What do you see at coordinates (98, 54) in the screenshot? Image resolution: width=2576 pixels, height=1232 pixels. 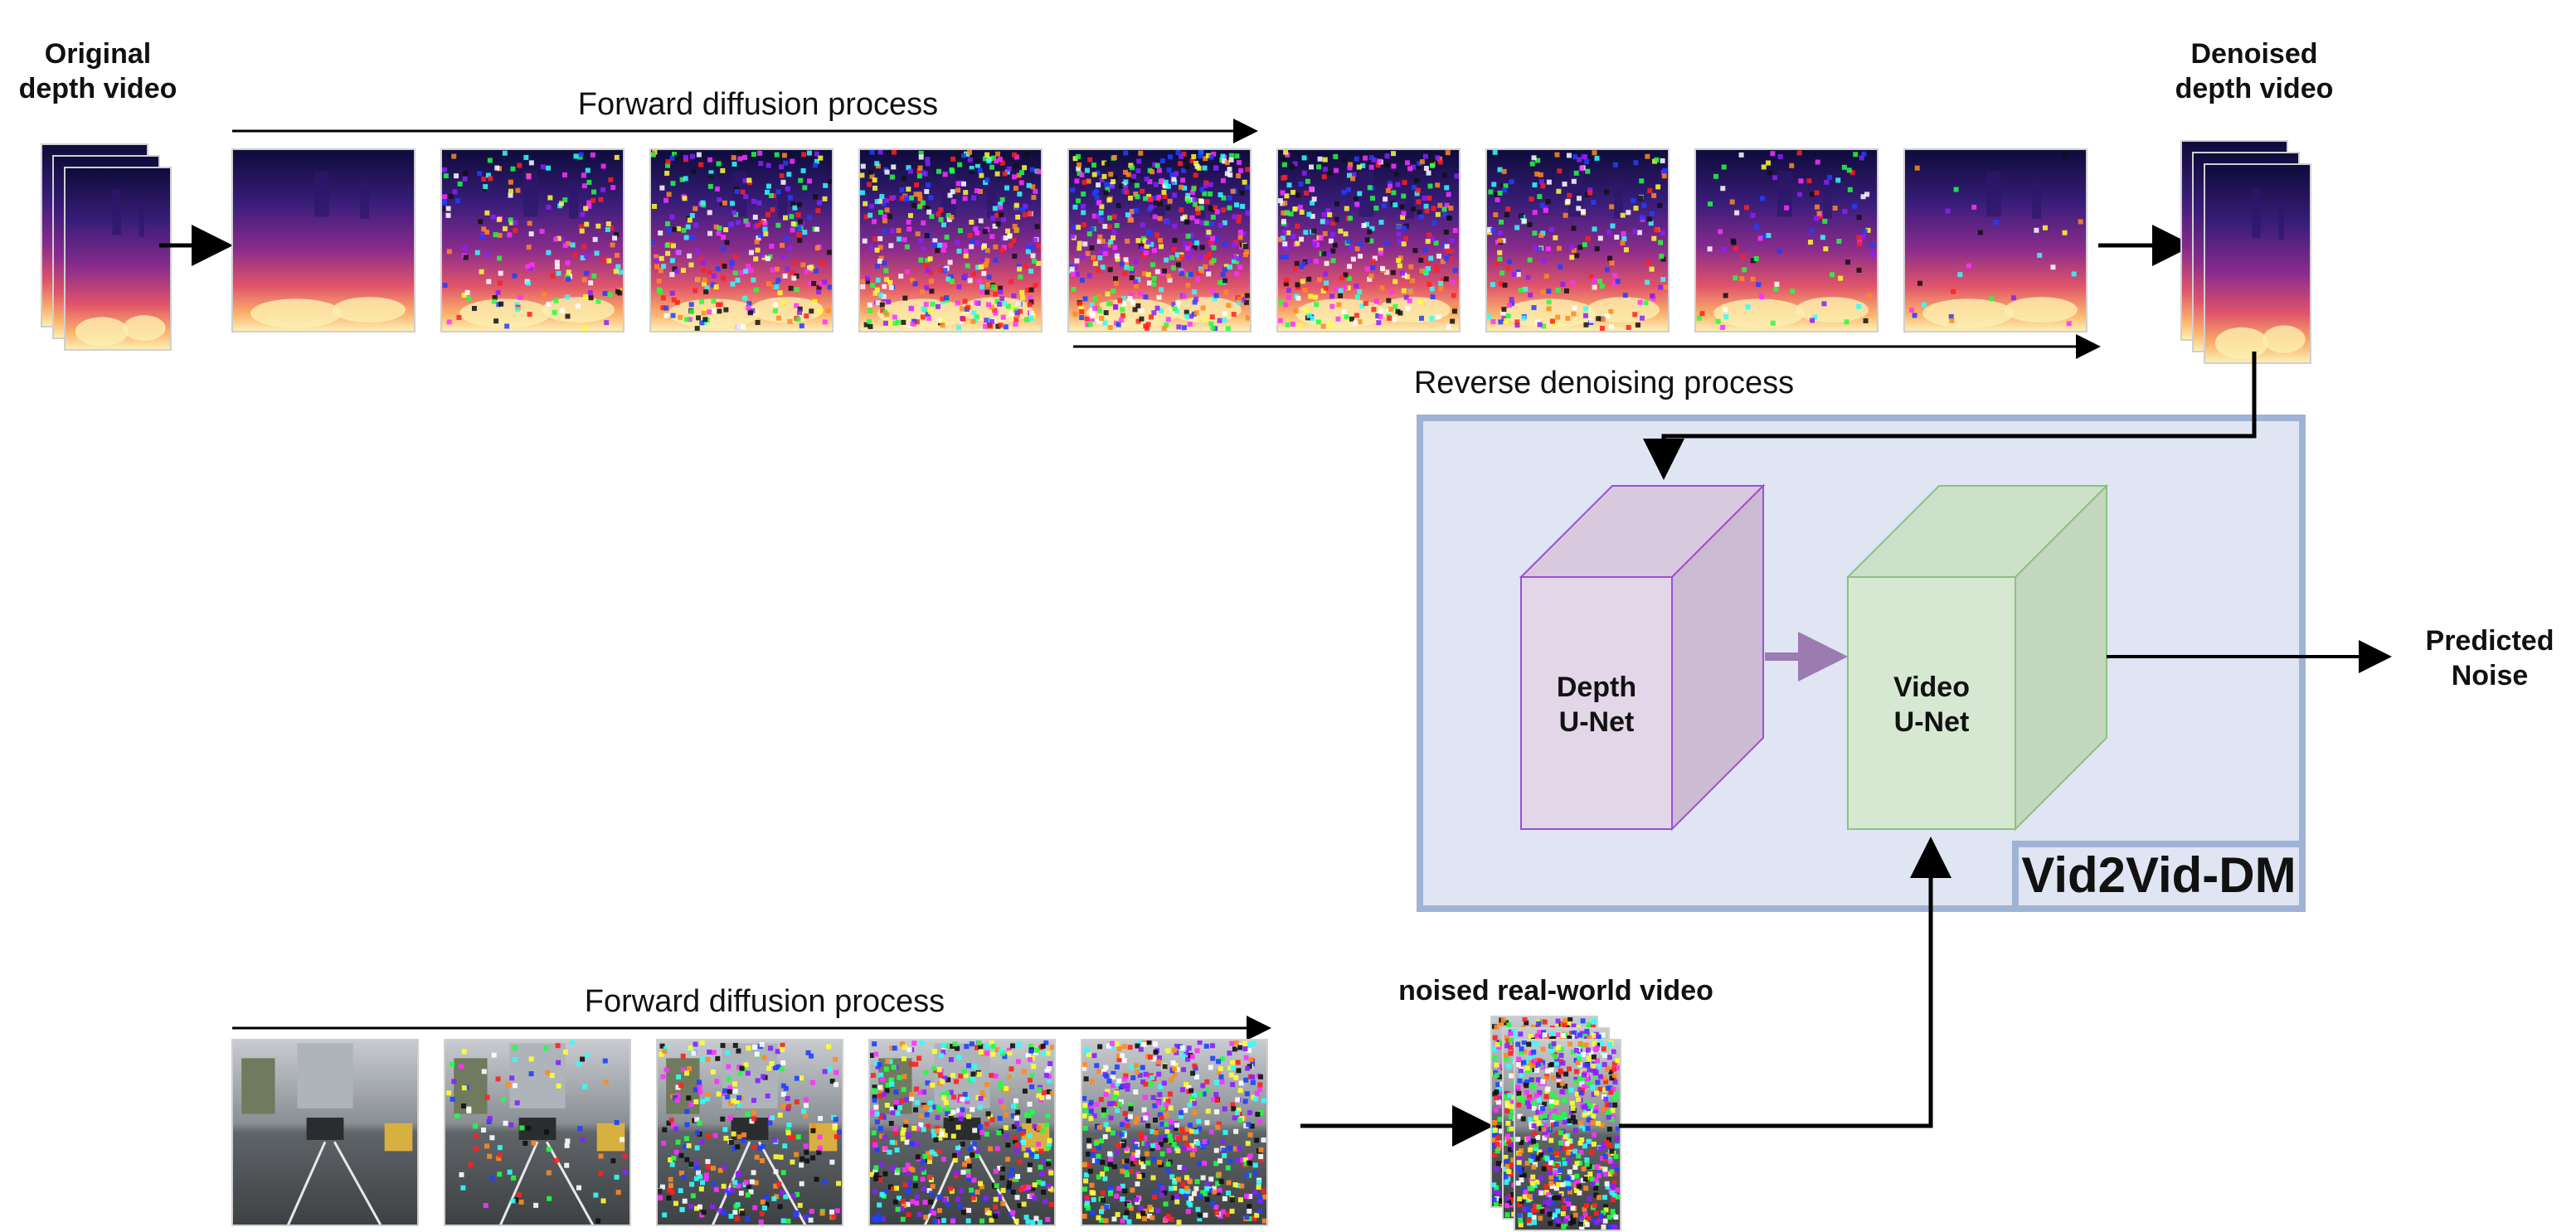 I see `original-depth-video-label-1: Original` at bounding box center [98, 54].